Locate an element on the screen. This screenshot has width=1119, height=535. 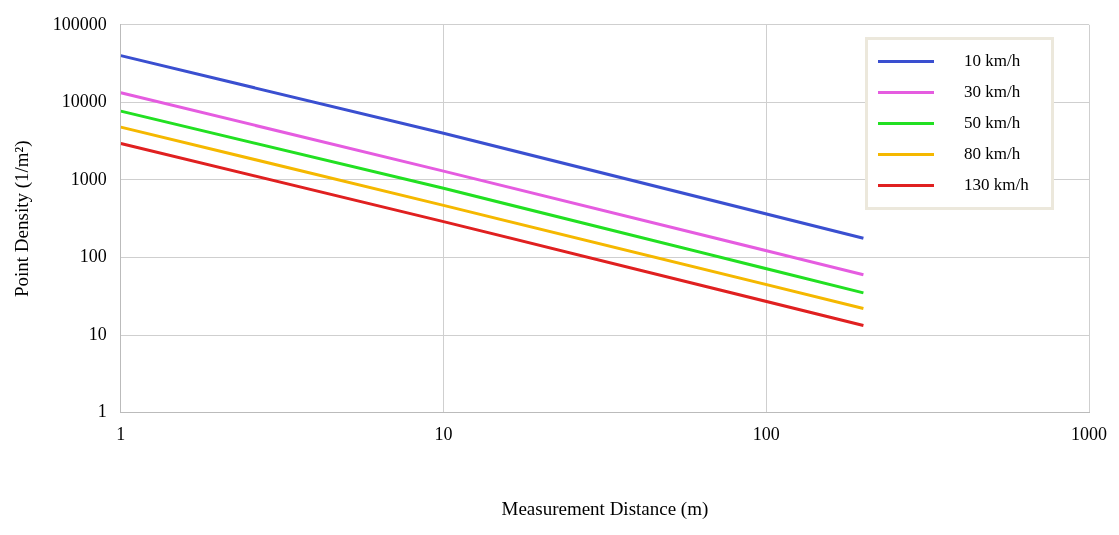
x-tick-label: 10 is located at coordinates (443, 434).